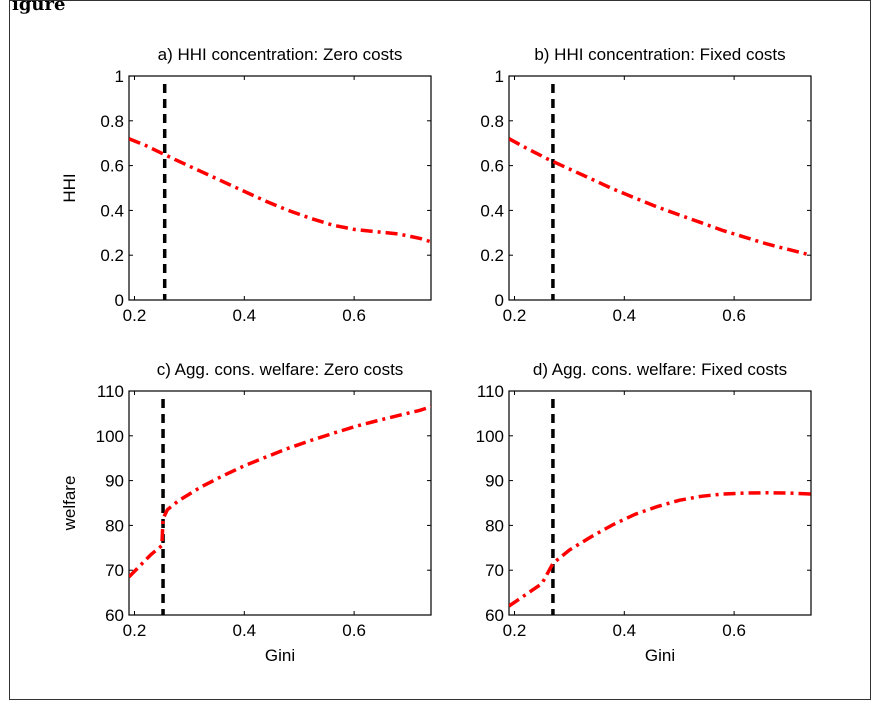  I want to click on subplot-title: b) HHI concentration: Fixed costs, so click(659, 54).